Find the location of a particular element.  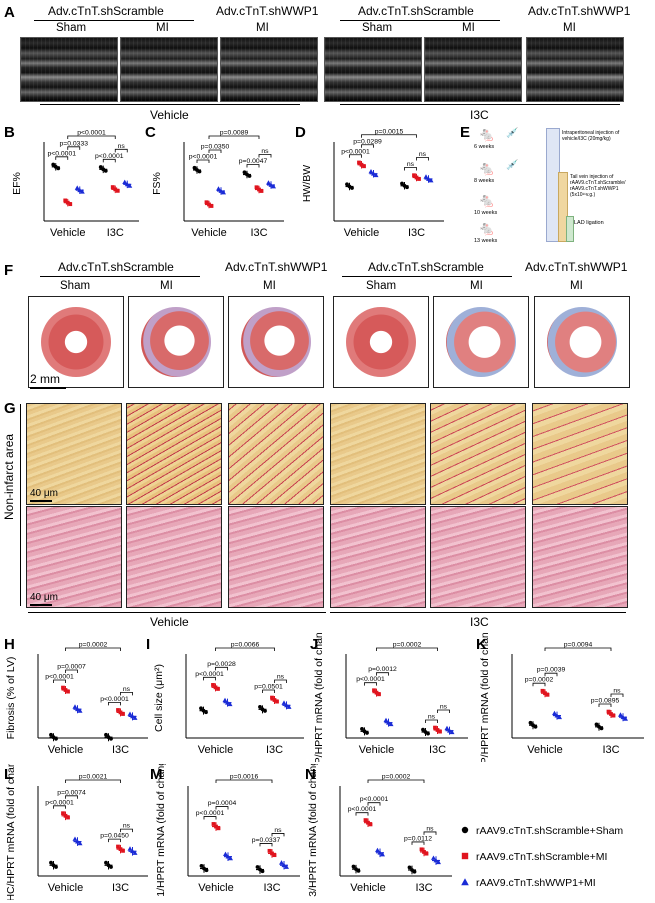

y-axis-label: BNP/HPRT mRNA (fold of change) is located at coordinates (485, 697).